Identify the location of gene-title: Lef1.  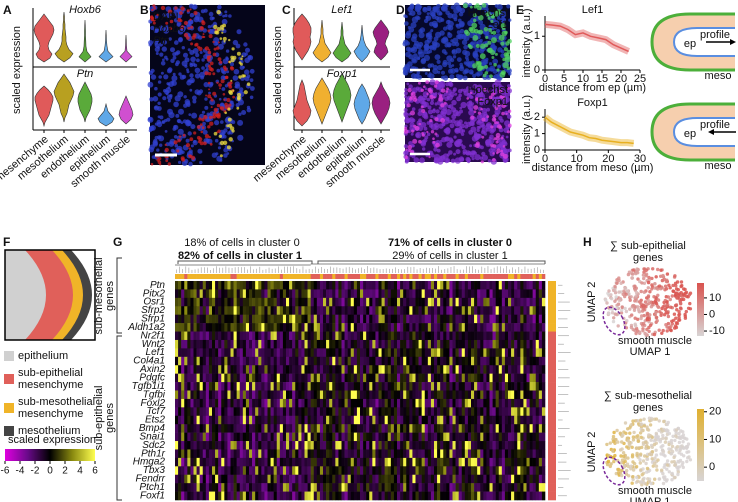
(341, 10).